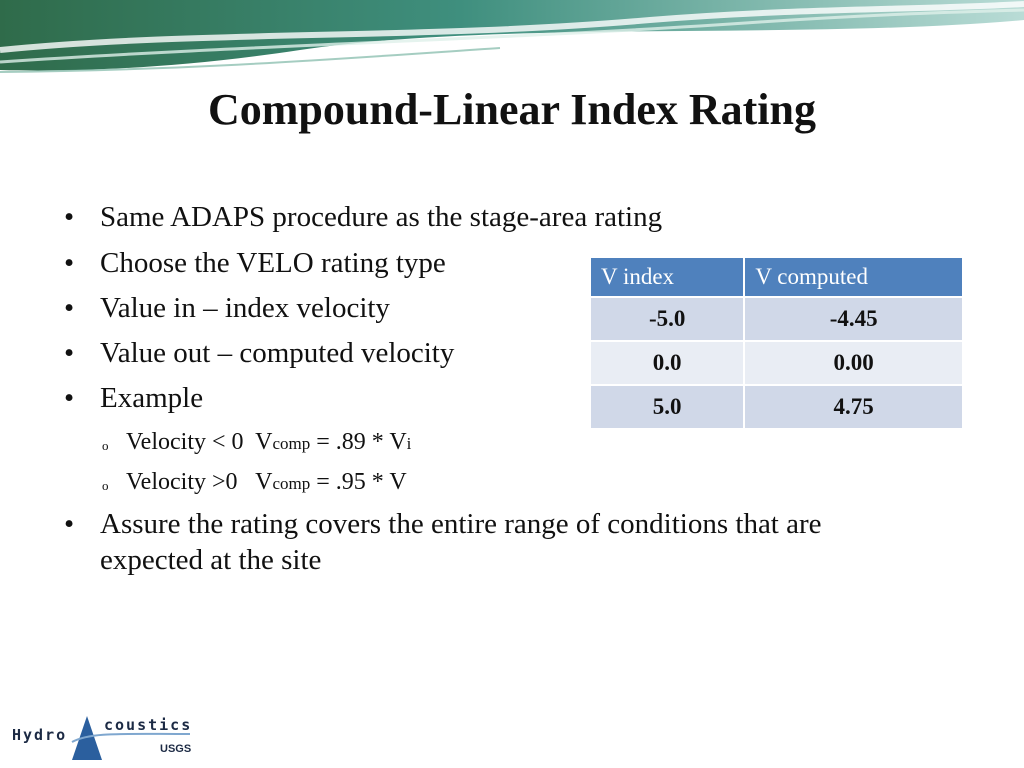 Image resolution: width=1024 pixels, height=768 pixels. I want to click on text: = .95 * V, so click(361, 482).